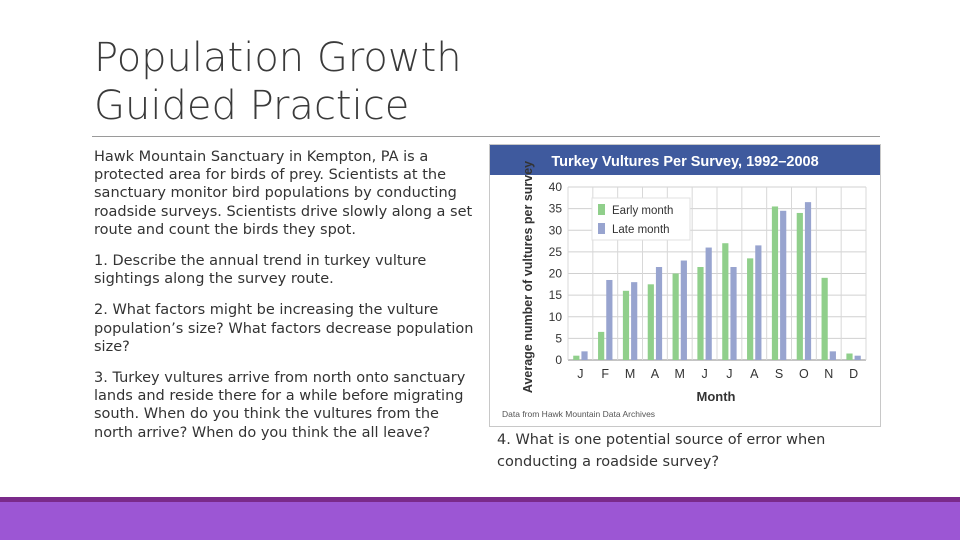 The image size is (960, 540). I want to click on chart-title: Turkey Vultures Per Survey, 1992–2008, so click(684, 162).